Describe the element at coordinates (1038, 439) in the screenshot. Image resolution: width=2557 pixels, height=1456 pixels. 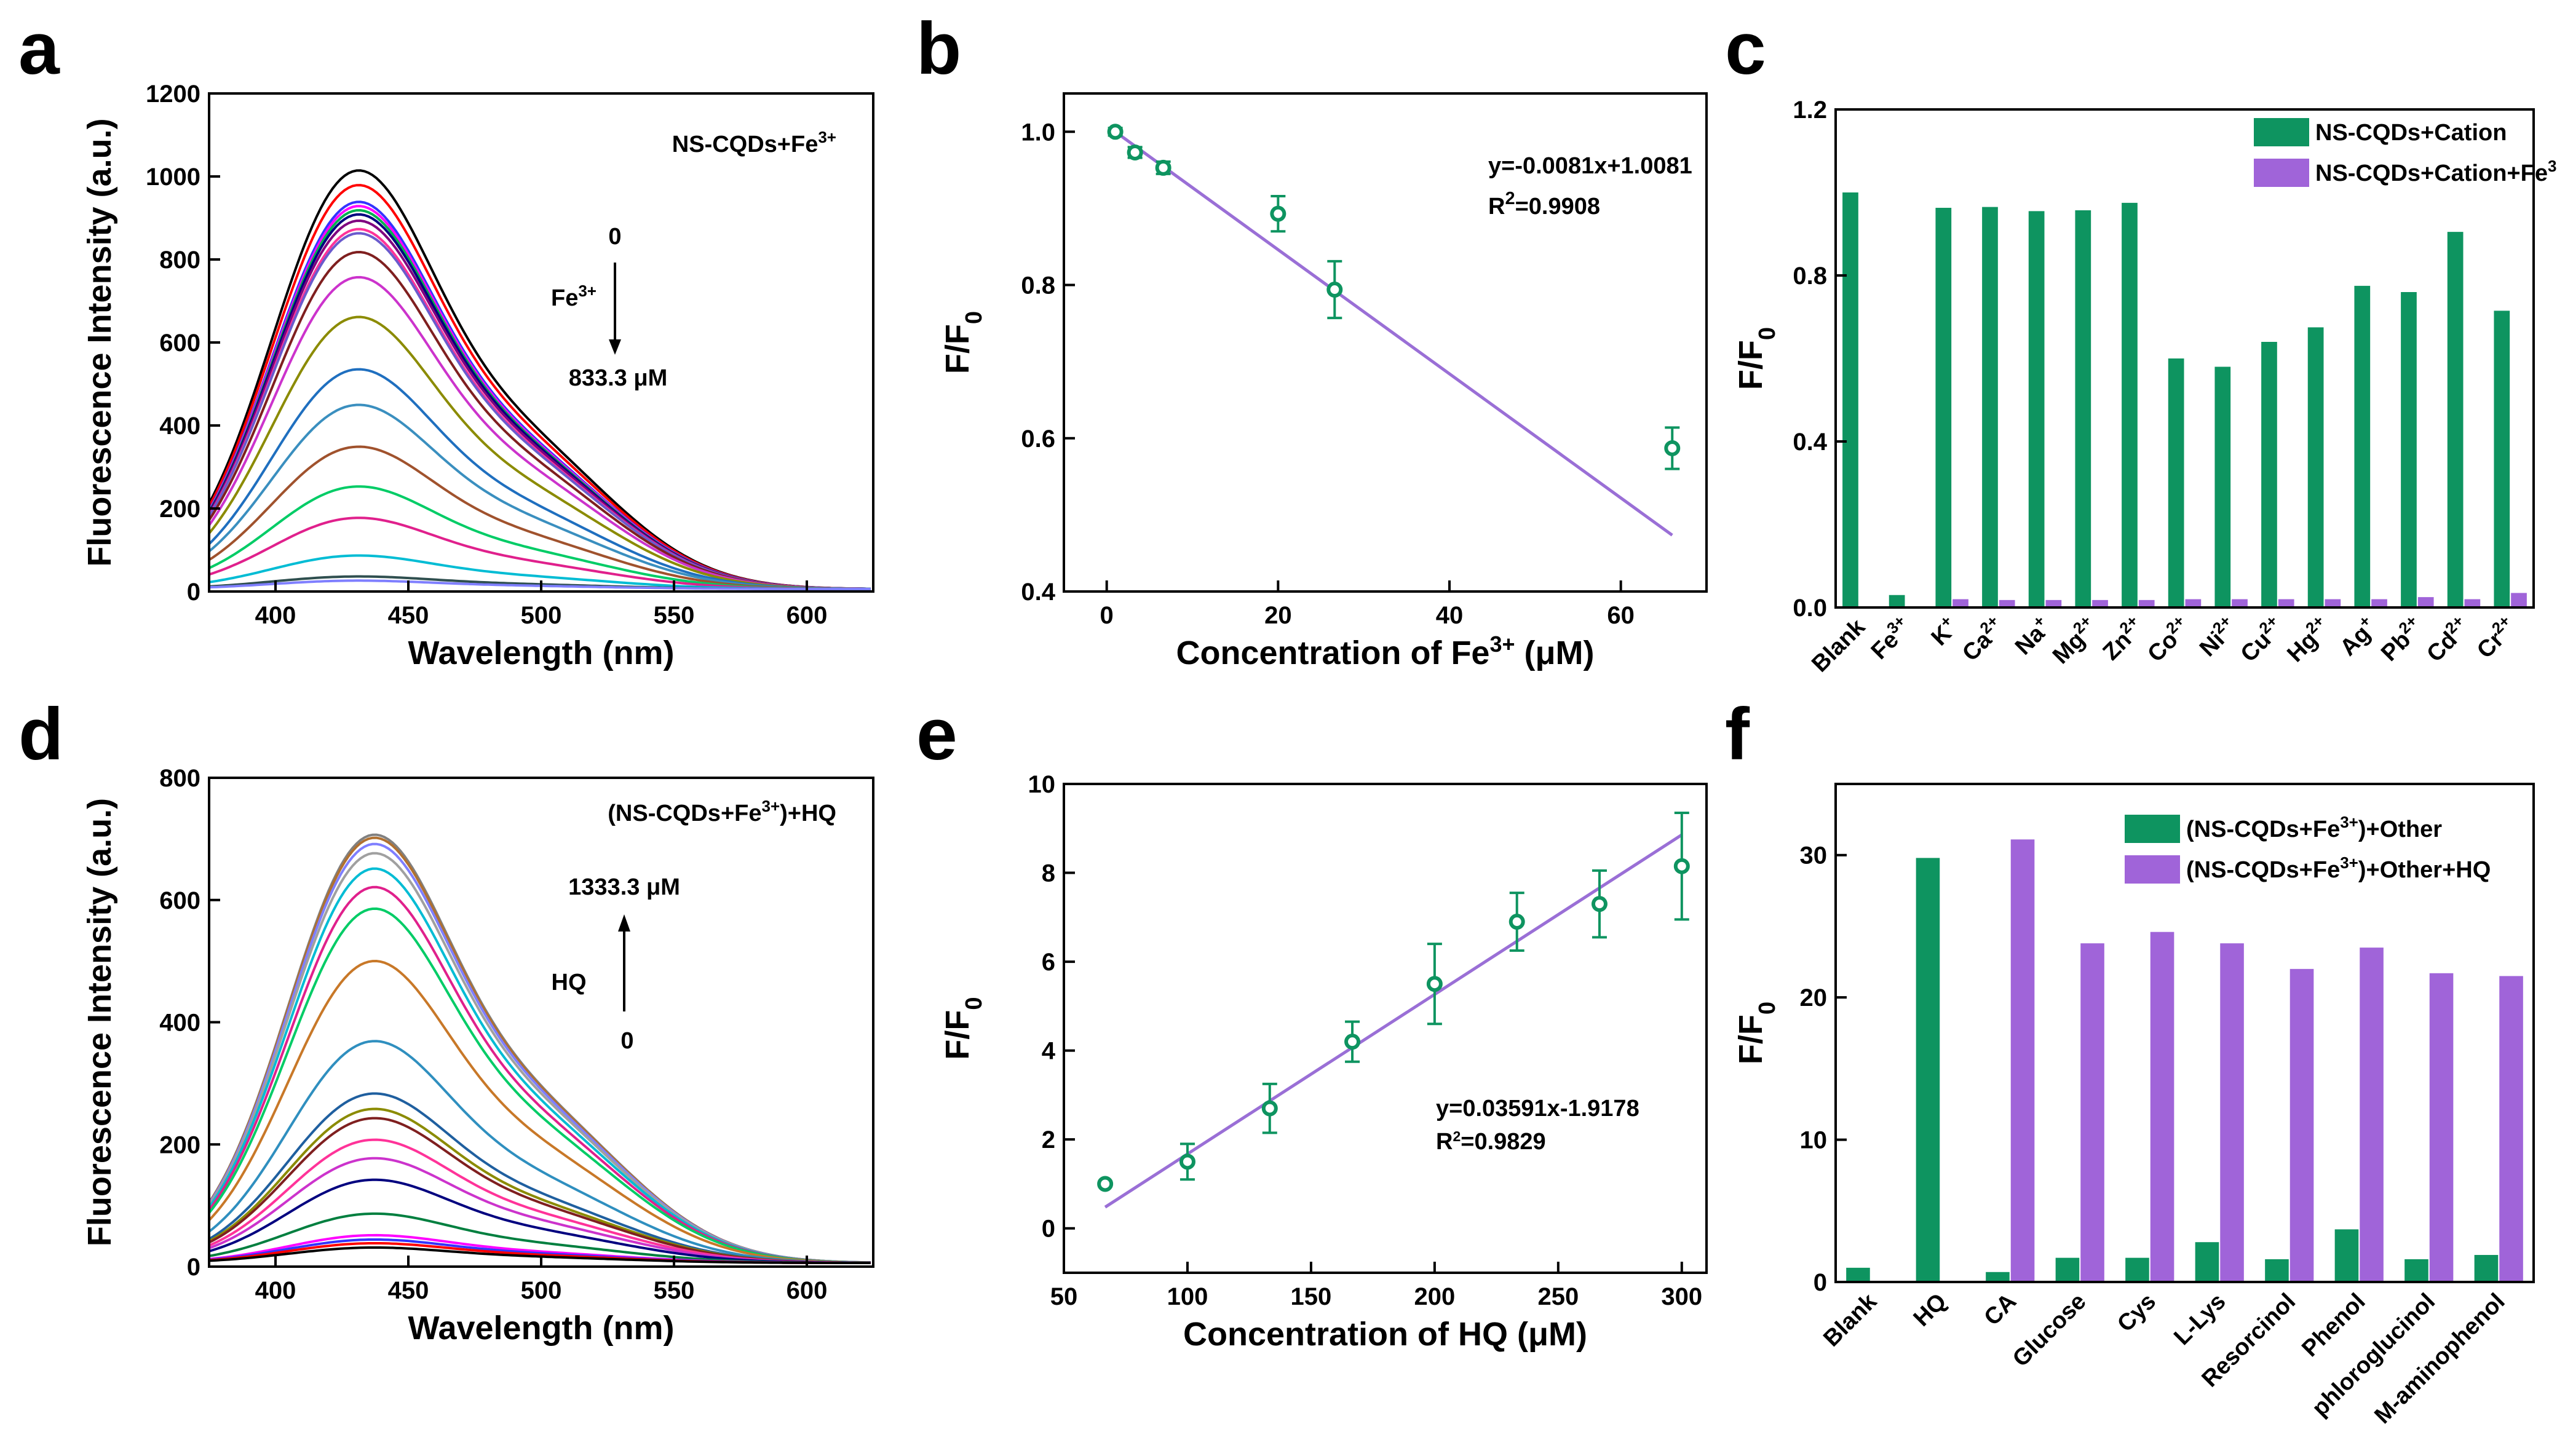
I see `y-tick-label-b-1: 0.6` at that location.